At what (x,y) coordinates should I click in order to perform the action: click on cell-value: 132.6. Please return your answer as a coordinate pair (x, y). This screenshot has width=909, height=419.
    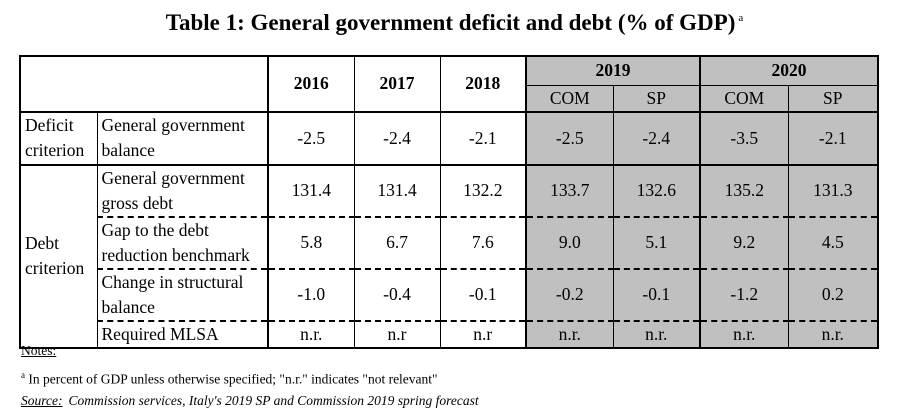
    Looking at the image, I should click on (656, 190).